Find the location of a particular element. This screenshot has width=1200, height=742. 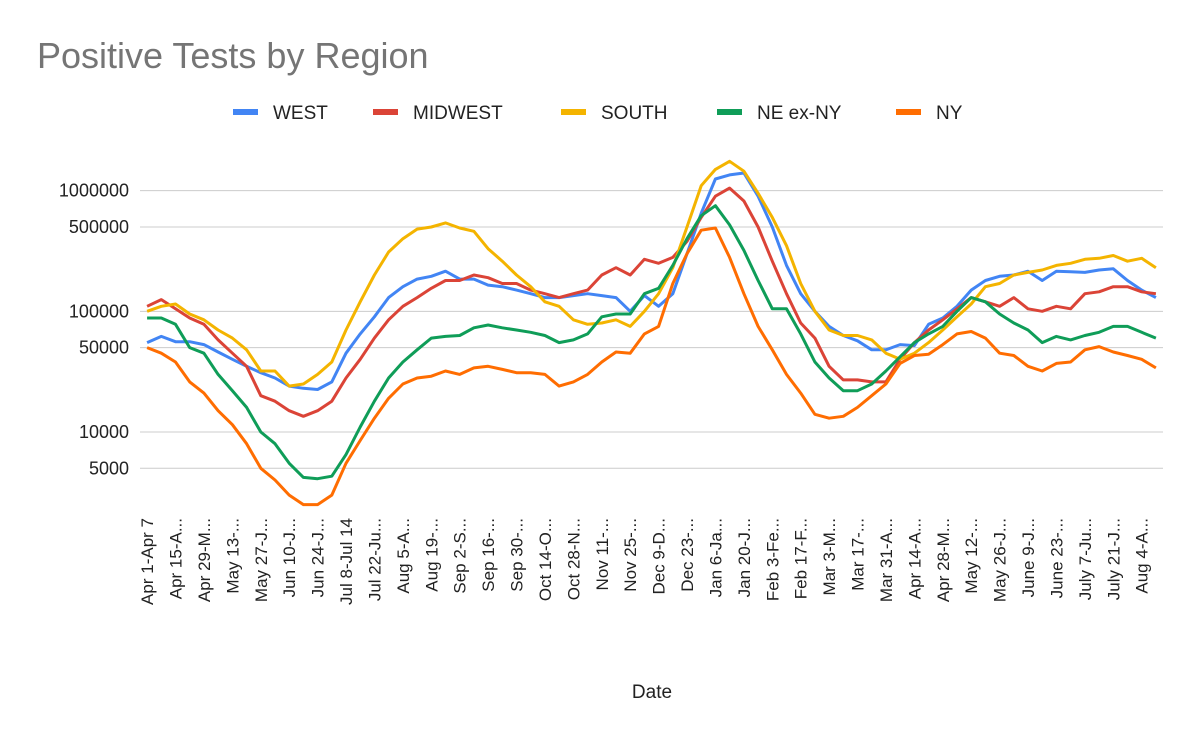

y-tick-label: 100000 is located at coordinates (99, 311).